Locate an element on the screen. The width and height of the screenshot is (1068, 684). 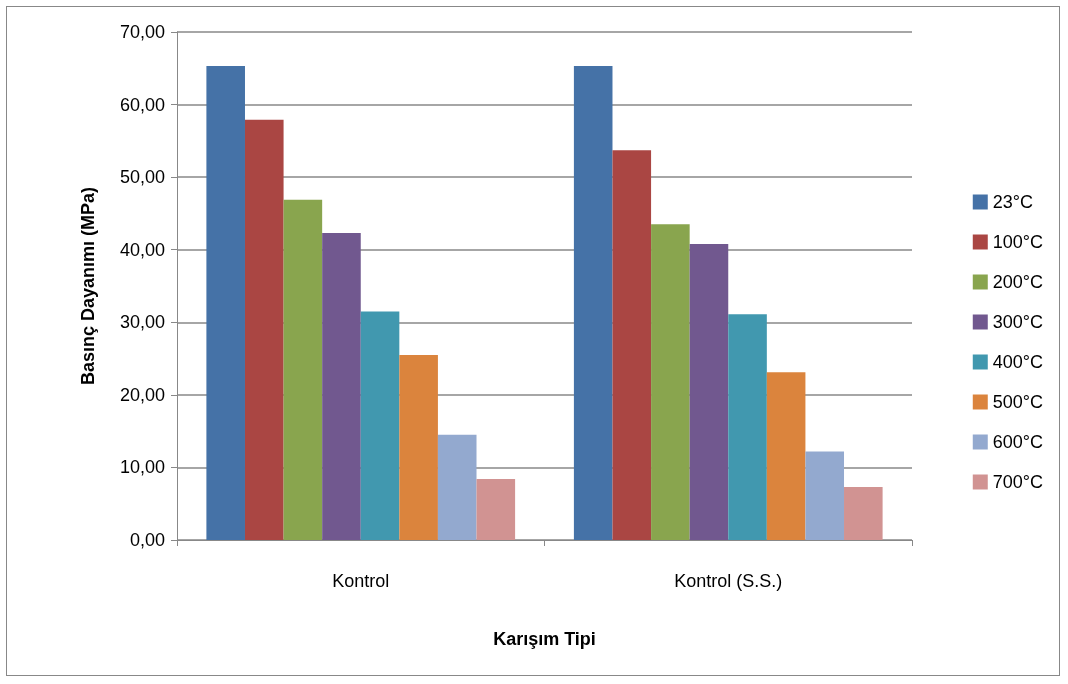
y-tick-label: 0,00 is located at coordinates (147, 540).